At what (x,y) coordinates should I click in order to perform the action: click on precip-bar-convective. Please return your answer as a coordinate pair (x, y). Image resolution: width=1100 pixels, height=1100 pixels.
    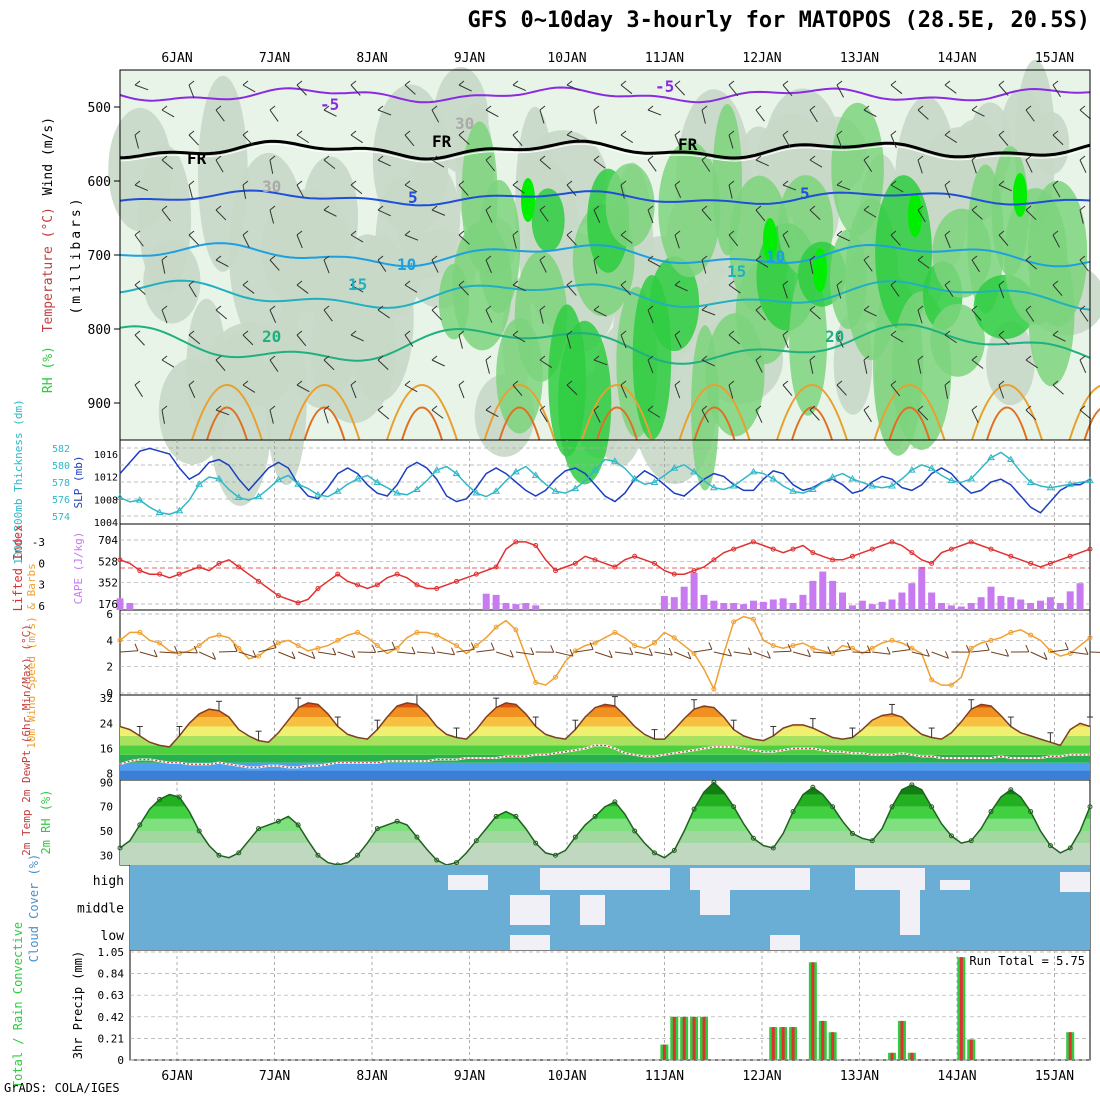
    Looking at the image, I should click on (684, 1038).